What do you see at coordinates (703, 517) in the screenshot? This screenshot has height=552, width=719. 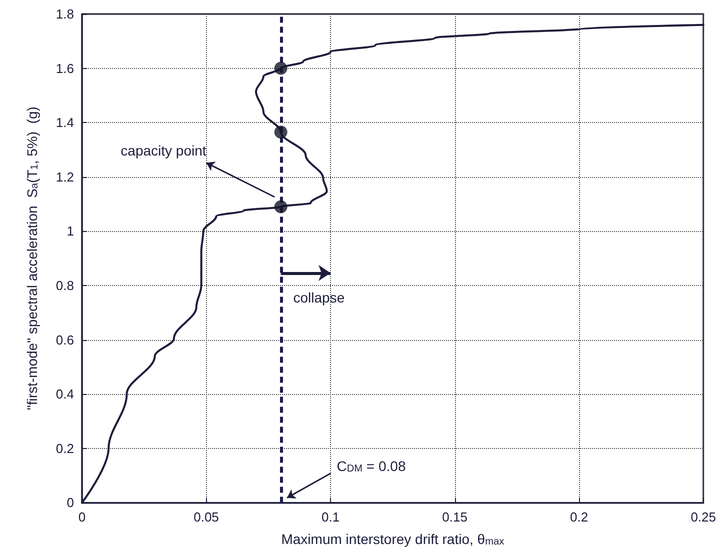 I see `x-tick-label: 0.25` at bounding box center [703, 517].